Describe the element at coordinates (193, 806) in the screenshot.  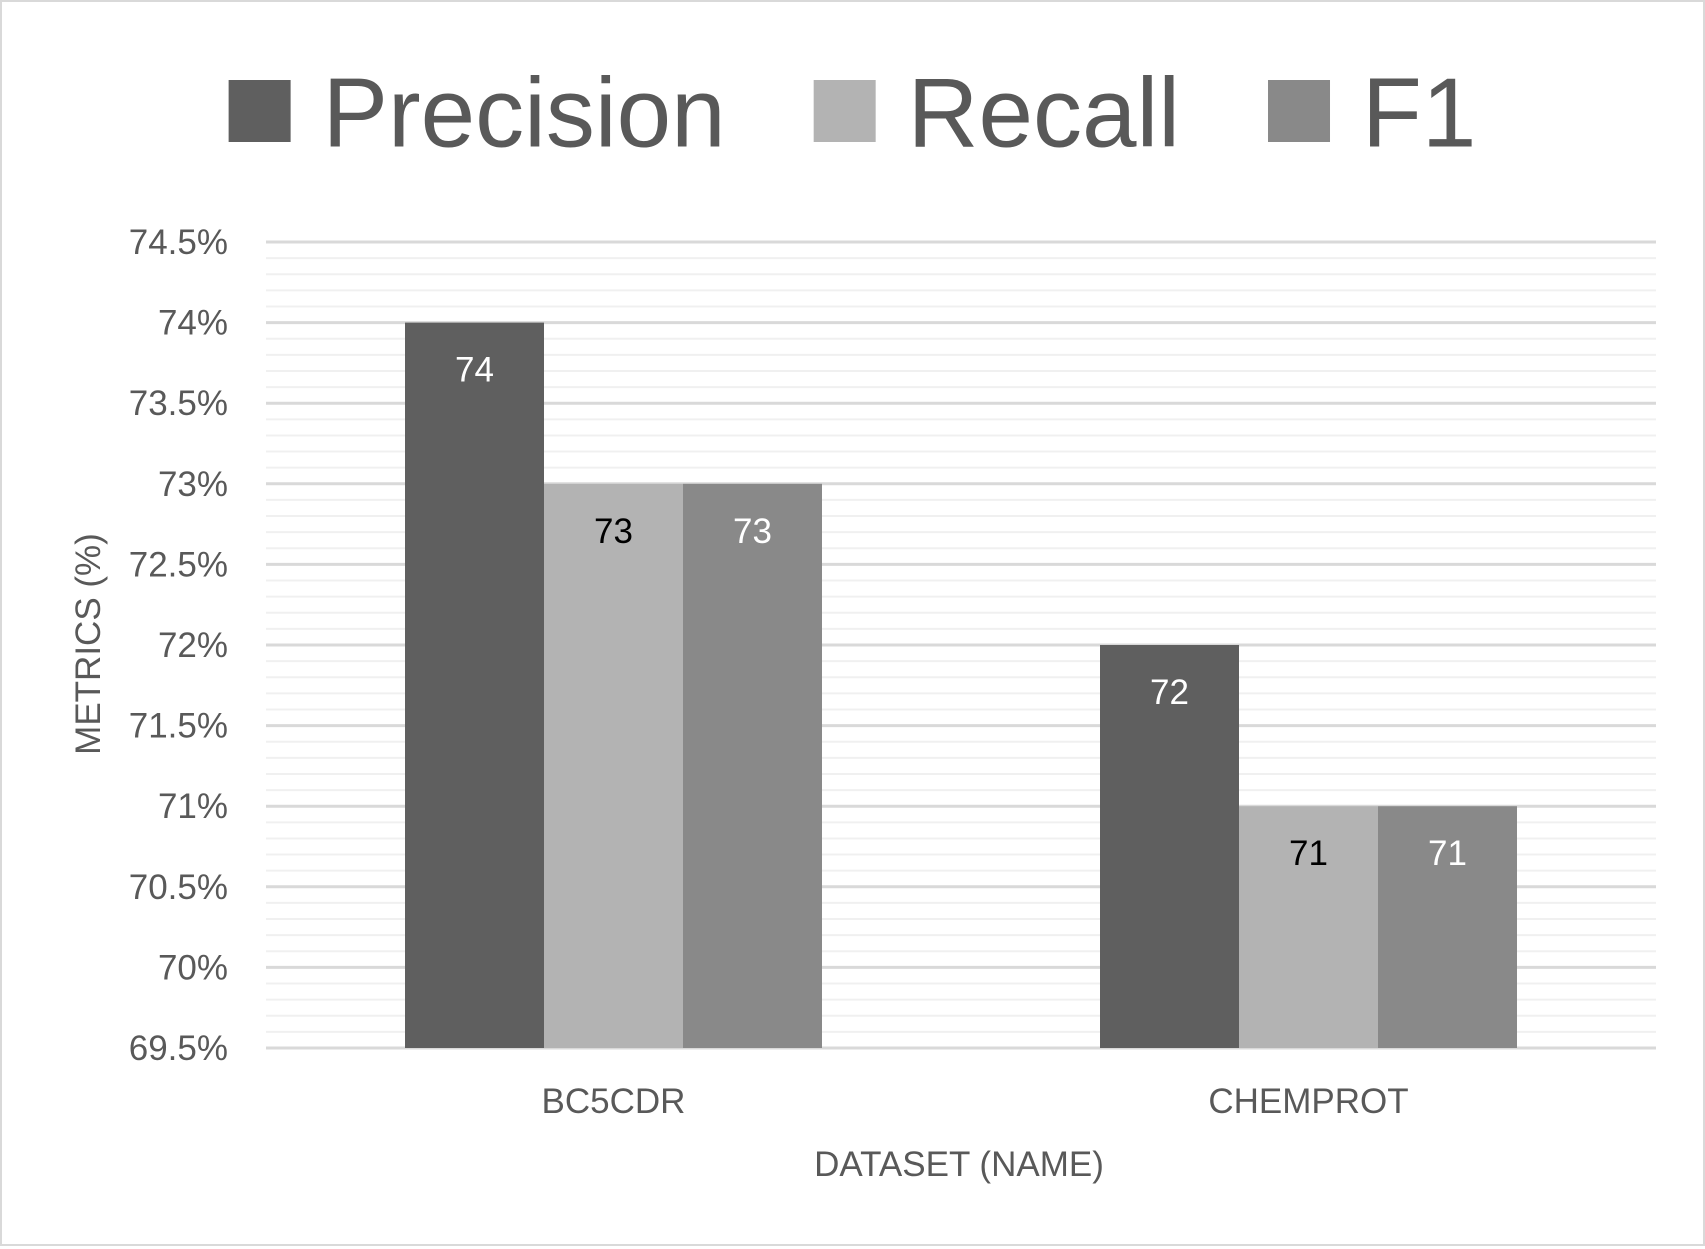
I see `y-tick-label: 71%` at that location.